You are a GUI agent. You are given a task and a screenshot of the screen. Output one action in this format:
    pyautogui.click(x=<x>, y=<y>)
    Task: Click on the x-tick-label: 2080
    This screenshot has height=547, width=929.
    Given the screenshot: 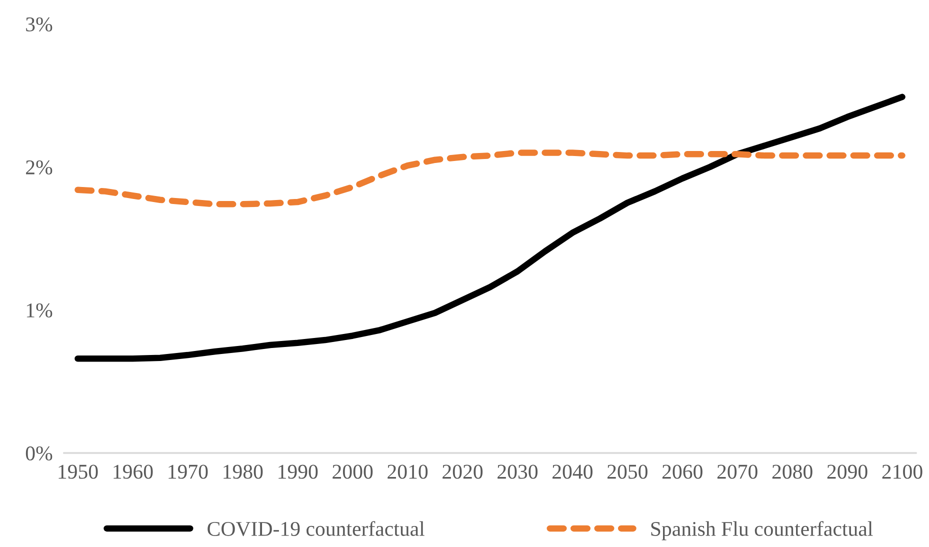 What is the action you would take?
    pyautogui.click(x=792, y=471)
    